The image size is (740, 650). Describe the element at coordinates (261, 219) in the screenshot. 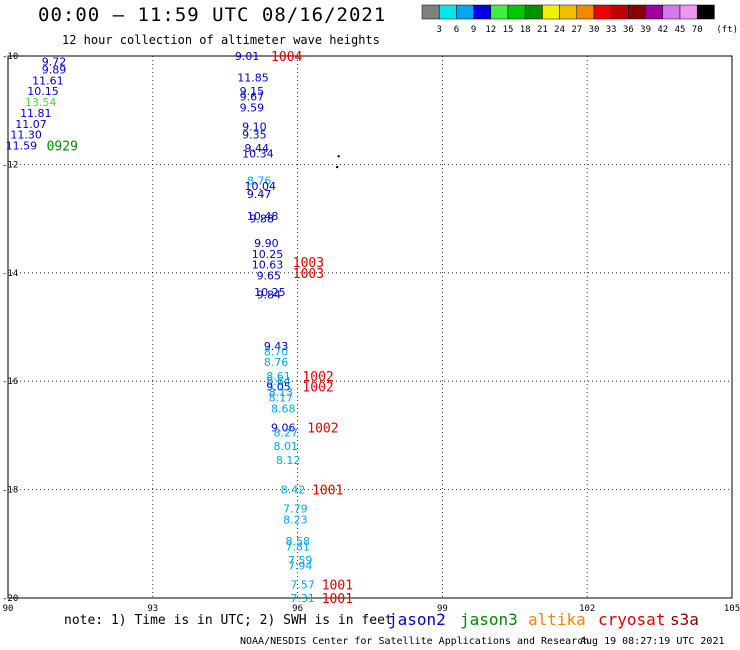

I see `wave-height-value: 9.88` at that location.